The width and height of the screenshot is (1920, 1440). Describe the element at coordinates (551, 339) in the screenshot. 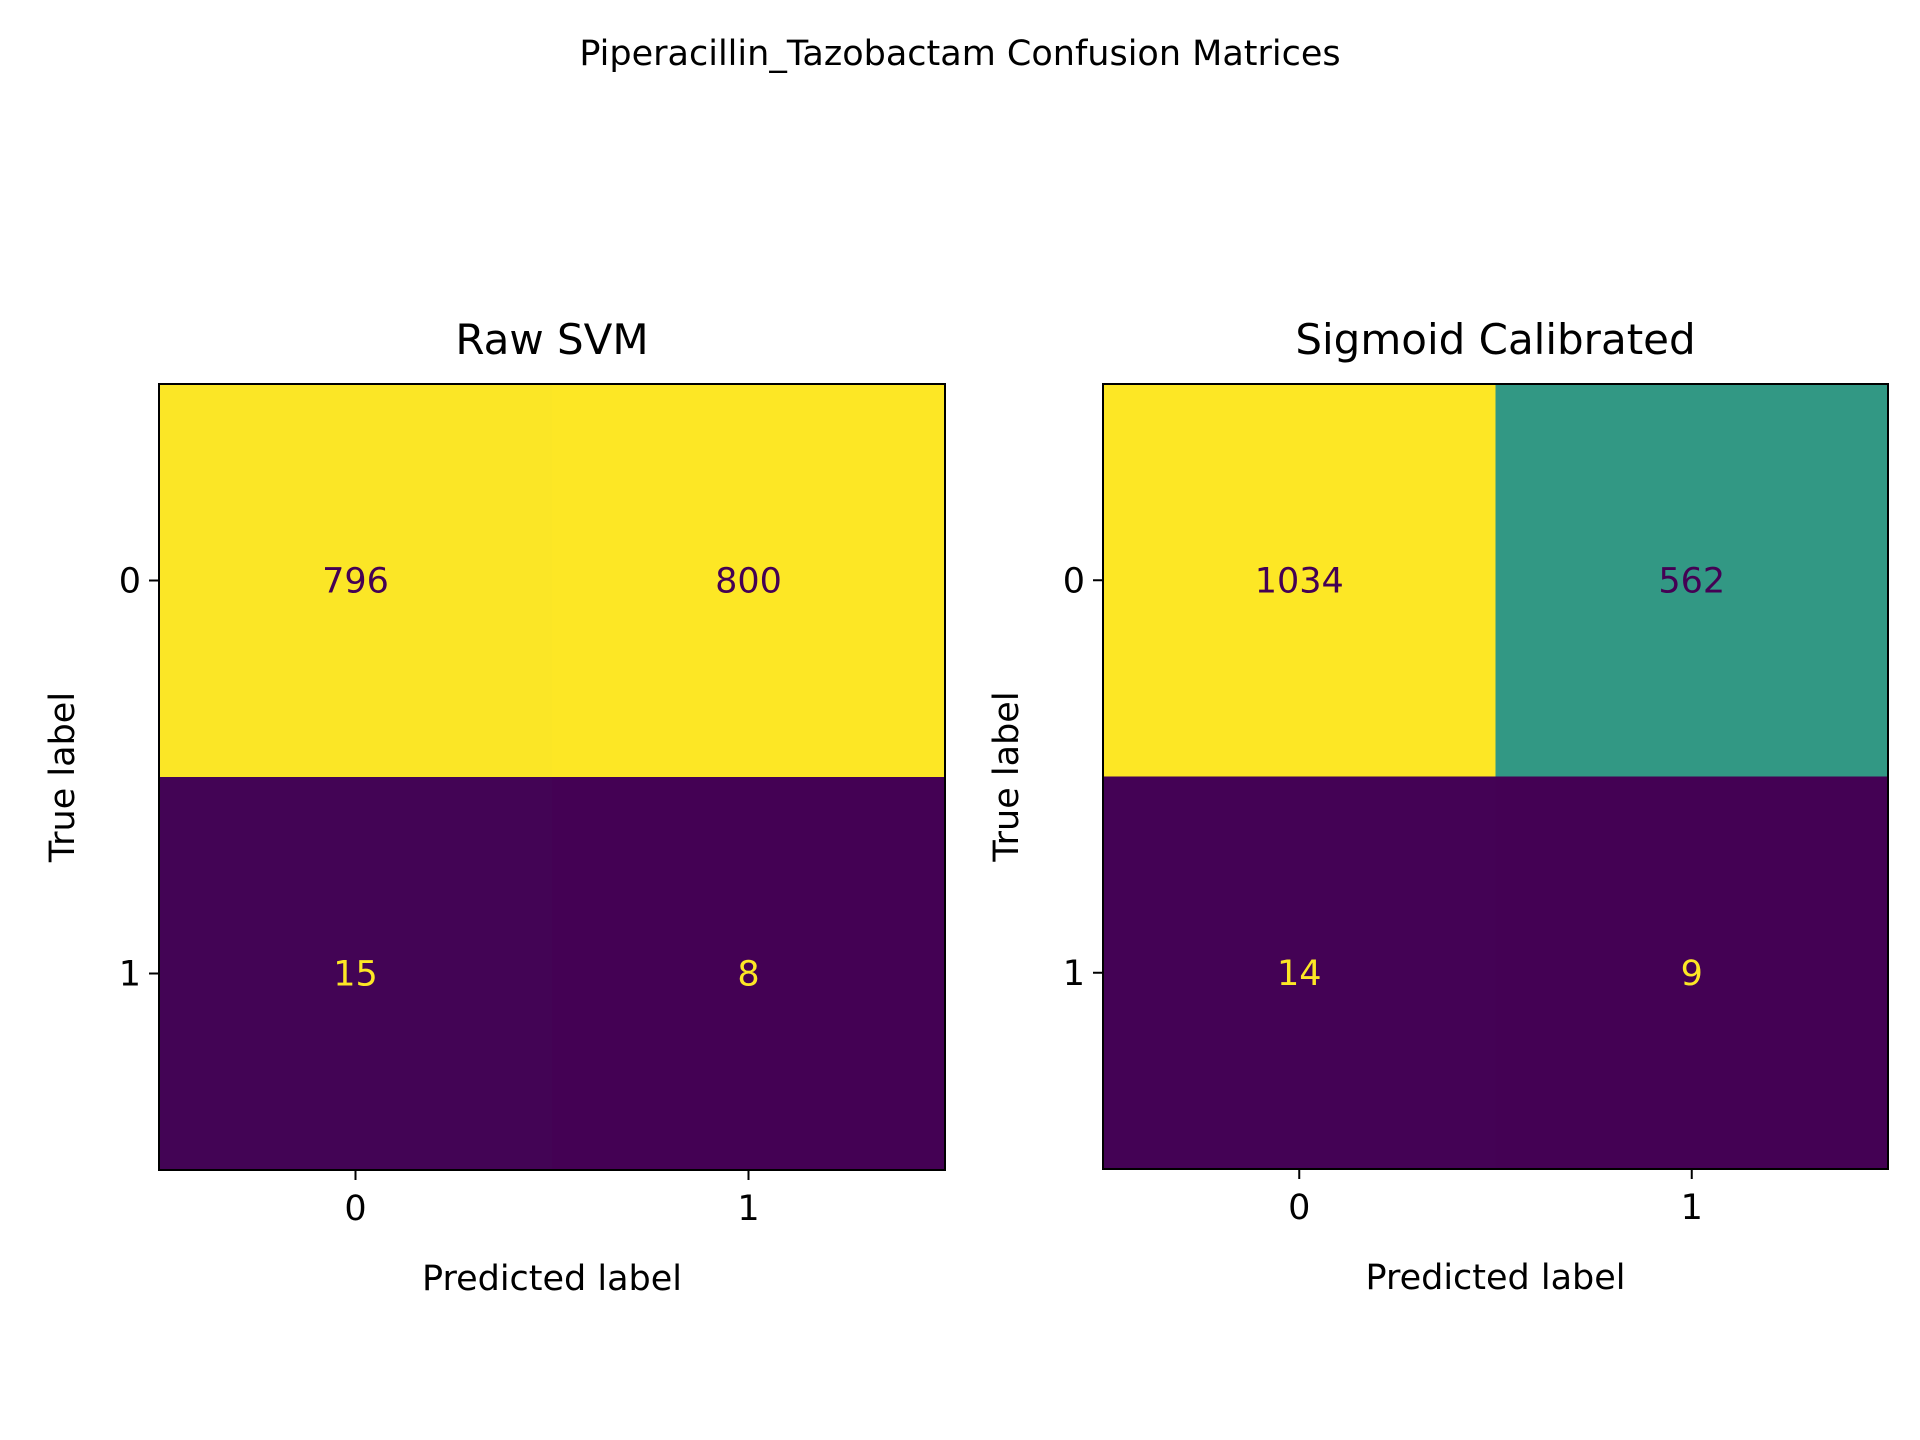

I see `panel-title: Raw SVM` at that location.